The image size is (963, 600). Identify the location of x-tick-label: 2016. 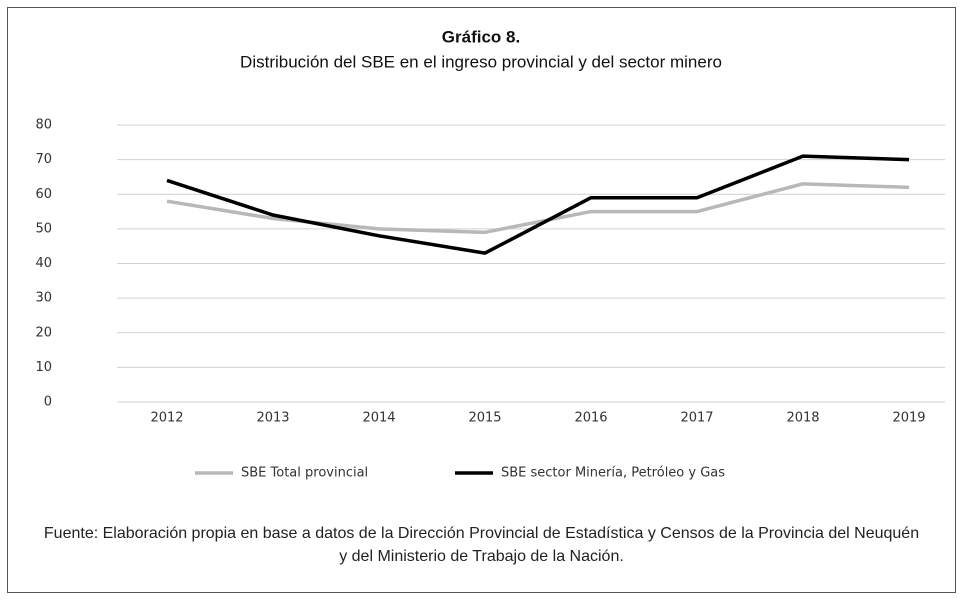
(590, 418).